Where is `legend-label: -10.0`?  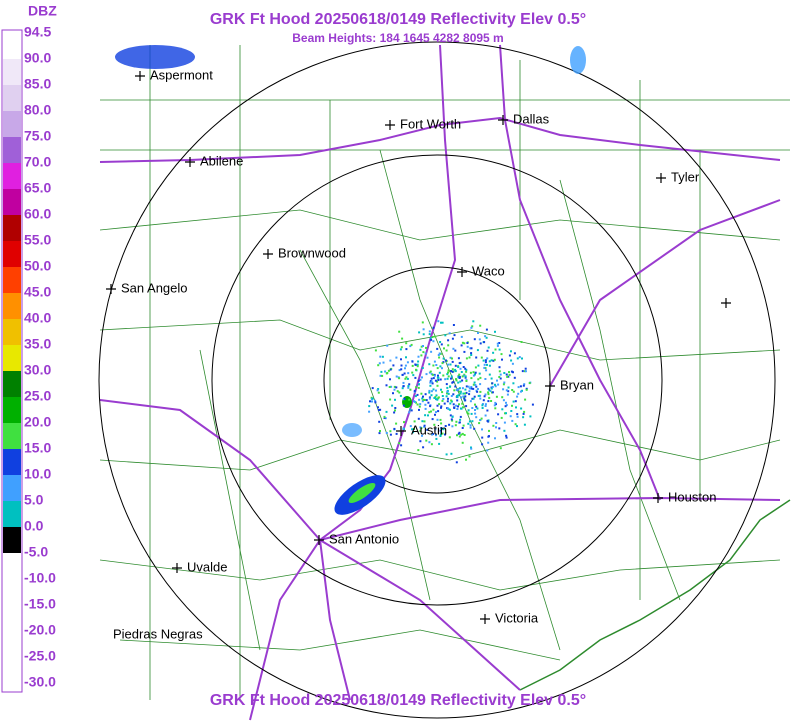 legend-label: -10.0 is located at coordinates (40, 578).